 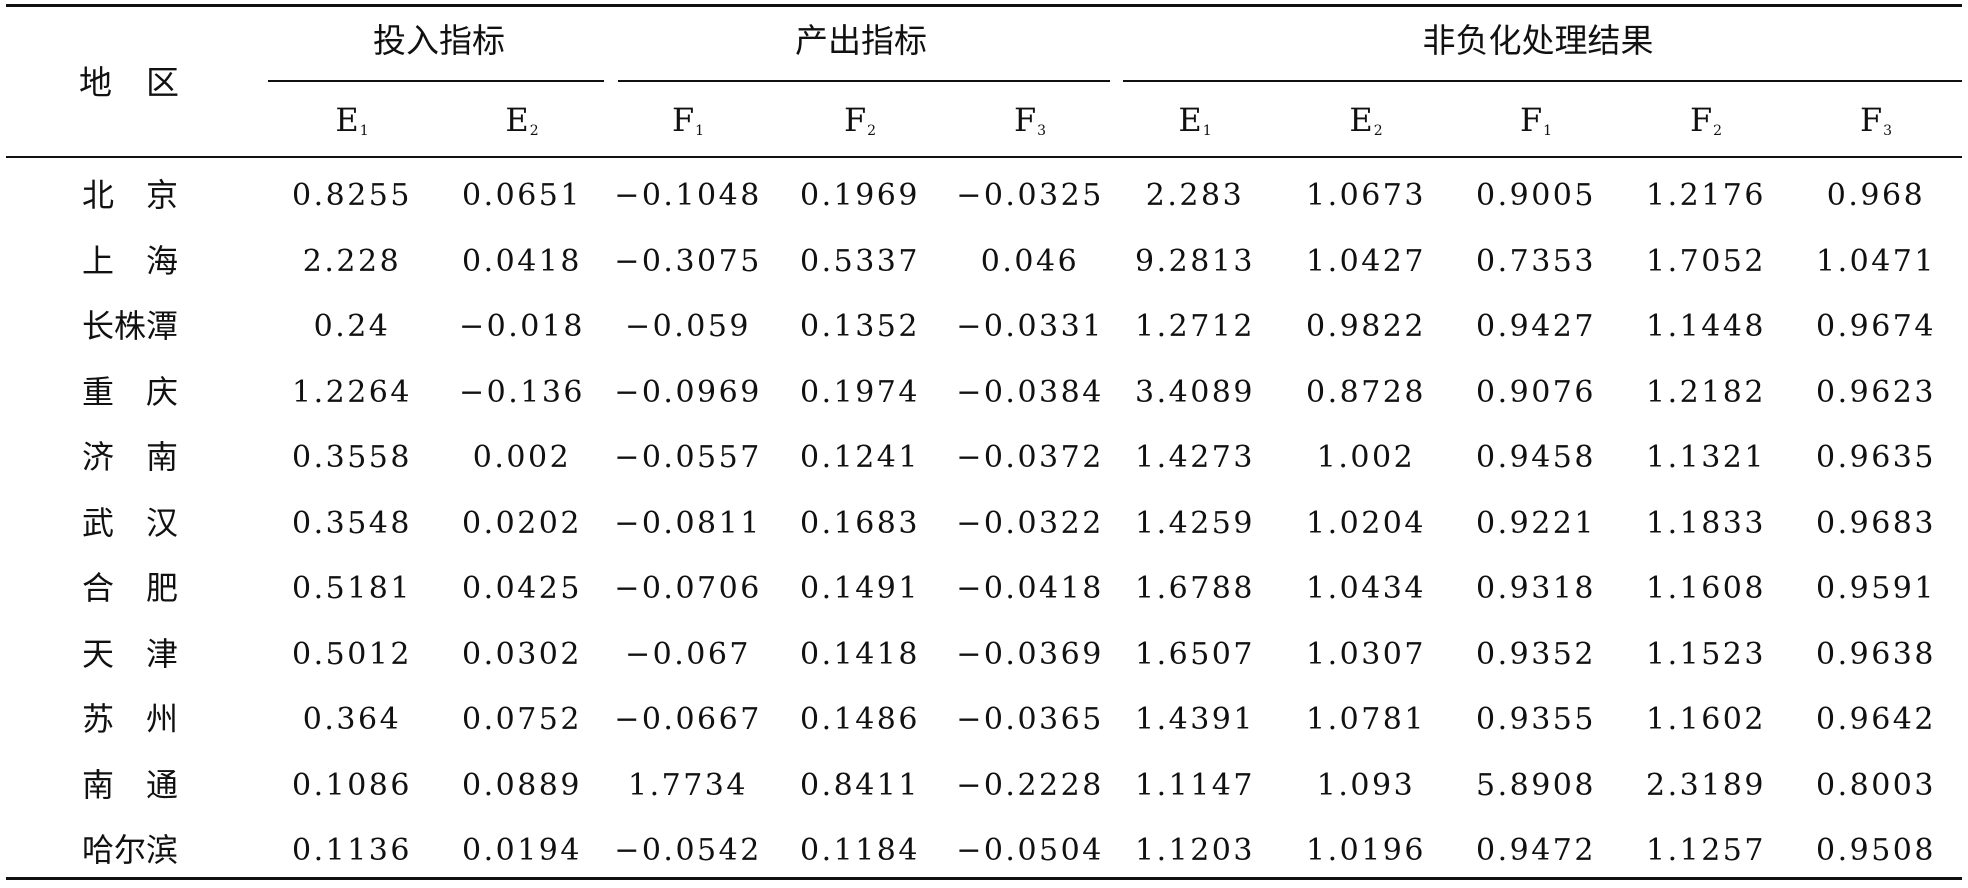 What do you see at coordinates (864, 81) in the screenshot?
I see `output-group-rule` at bounding box center [864, 81].